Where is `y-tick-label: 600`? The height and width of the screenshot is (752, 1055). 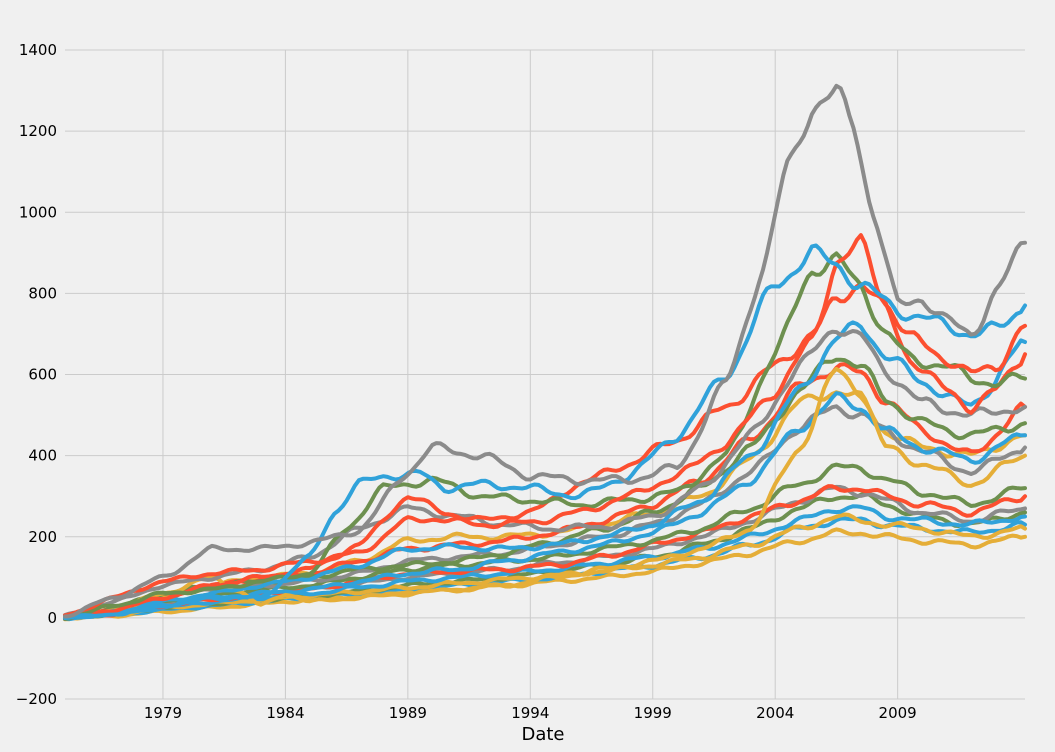
y-tick-label: 600 is located at coordinates (42, 375).